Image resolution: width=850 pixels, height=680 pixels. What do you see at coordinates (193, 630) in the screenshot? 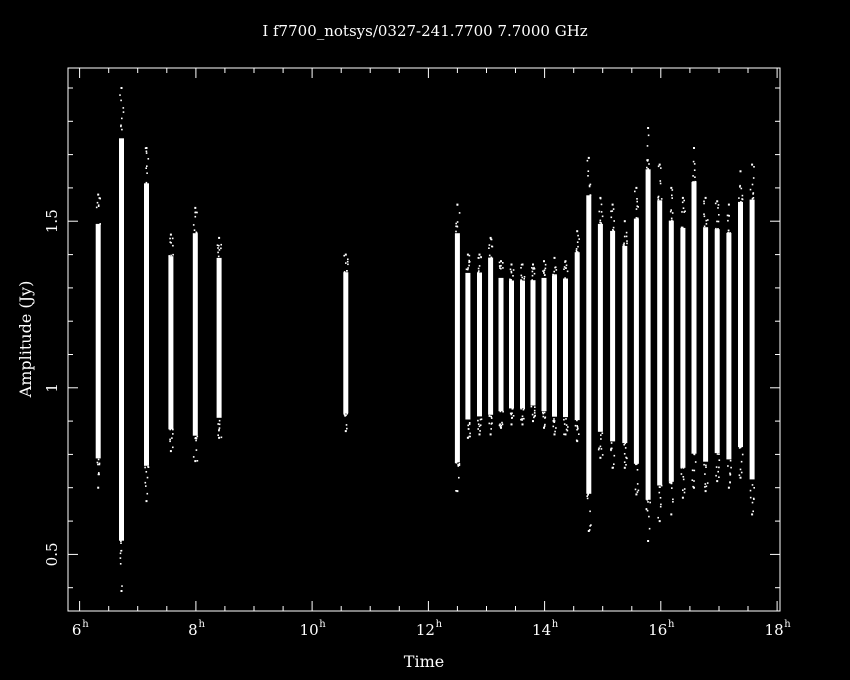
I see `x-tick-label: 8` at bounding box center [193, 630].